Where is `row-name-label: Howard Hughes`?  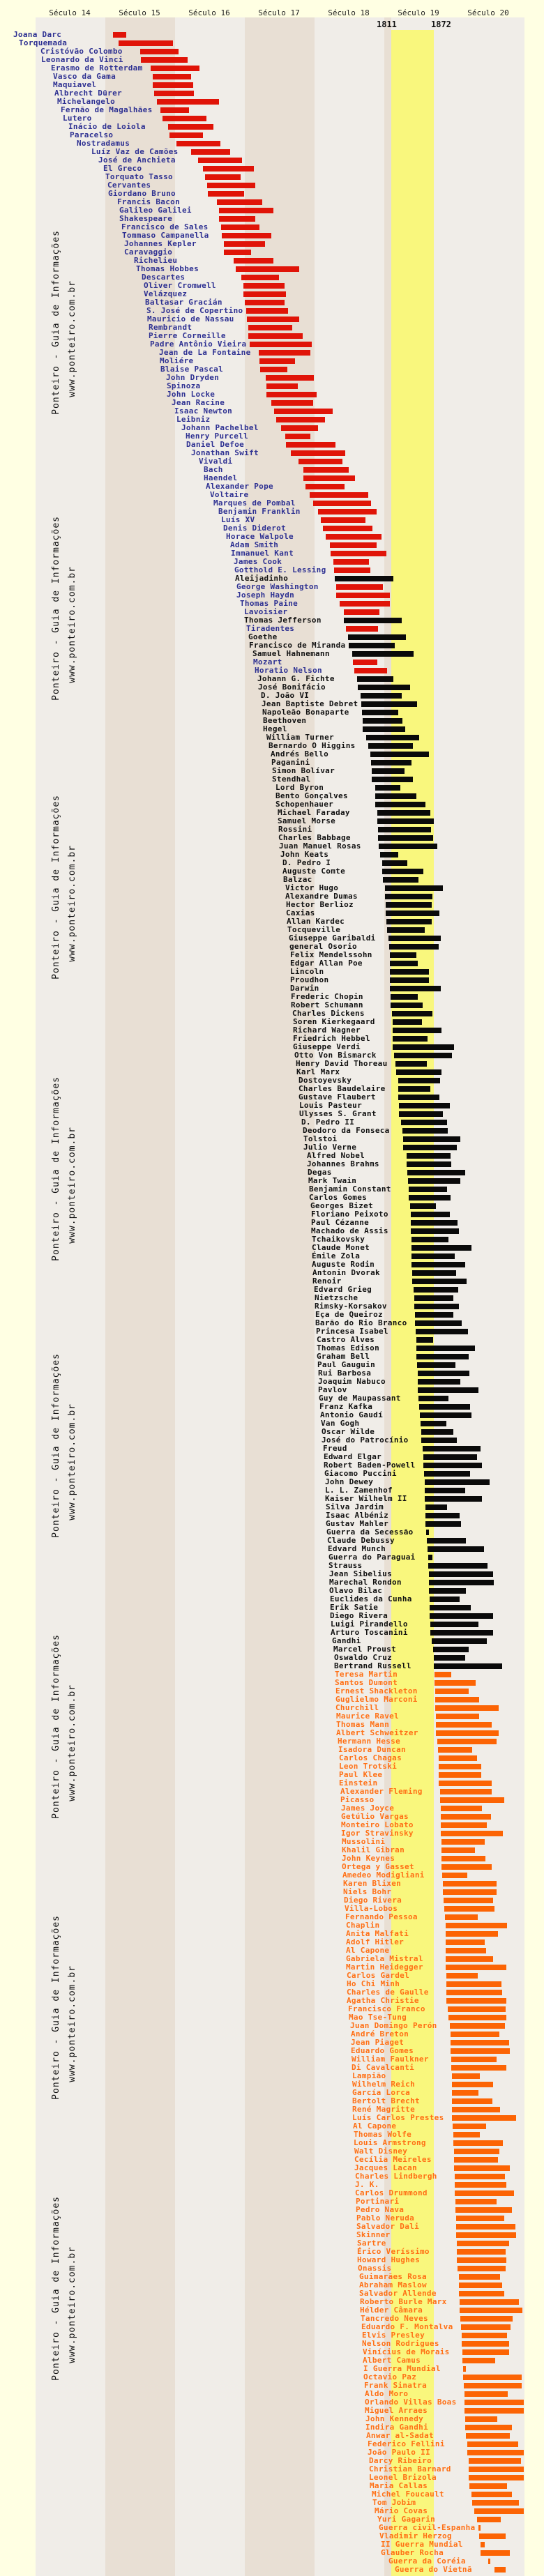
row-name-label: Howard Hughes is located at coordinates (388, 2259).